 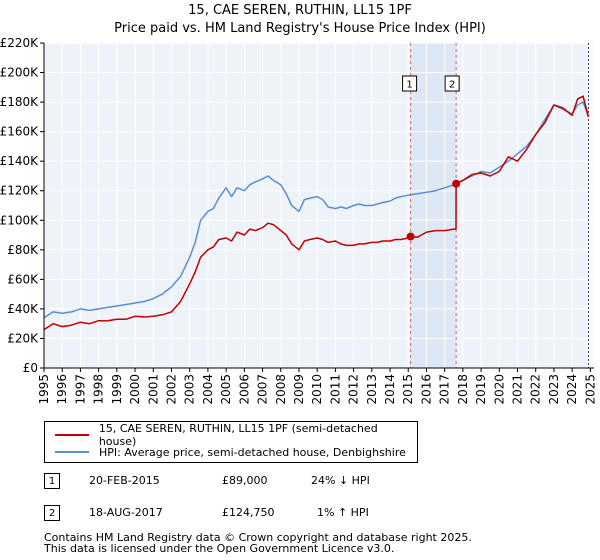 I want to click on legend-swatch-property, so click(x=72, y=435).